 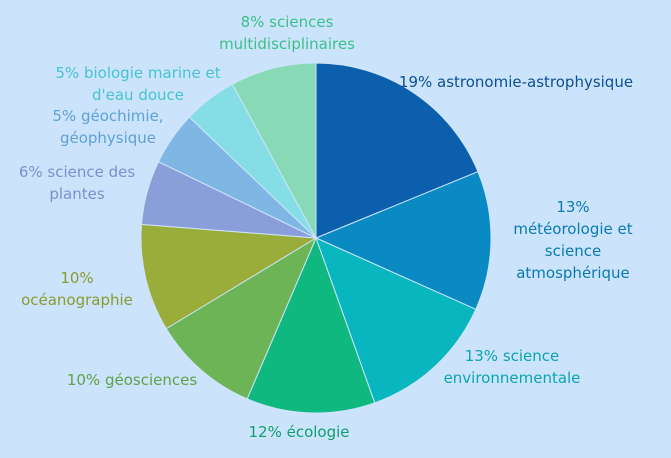 I want to click on pie-slice-astronomie, so click(x=397, y=150).